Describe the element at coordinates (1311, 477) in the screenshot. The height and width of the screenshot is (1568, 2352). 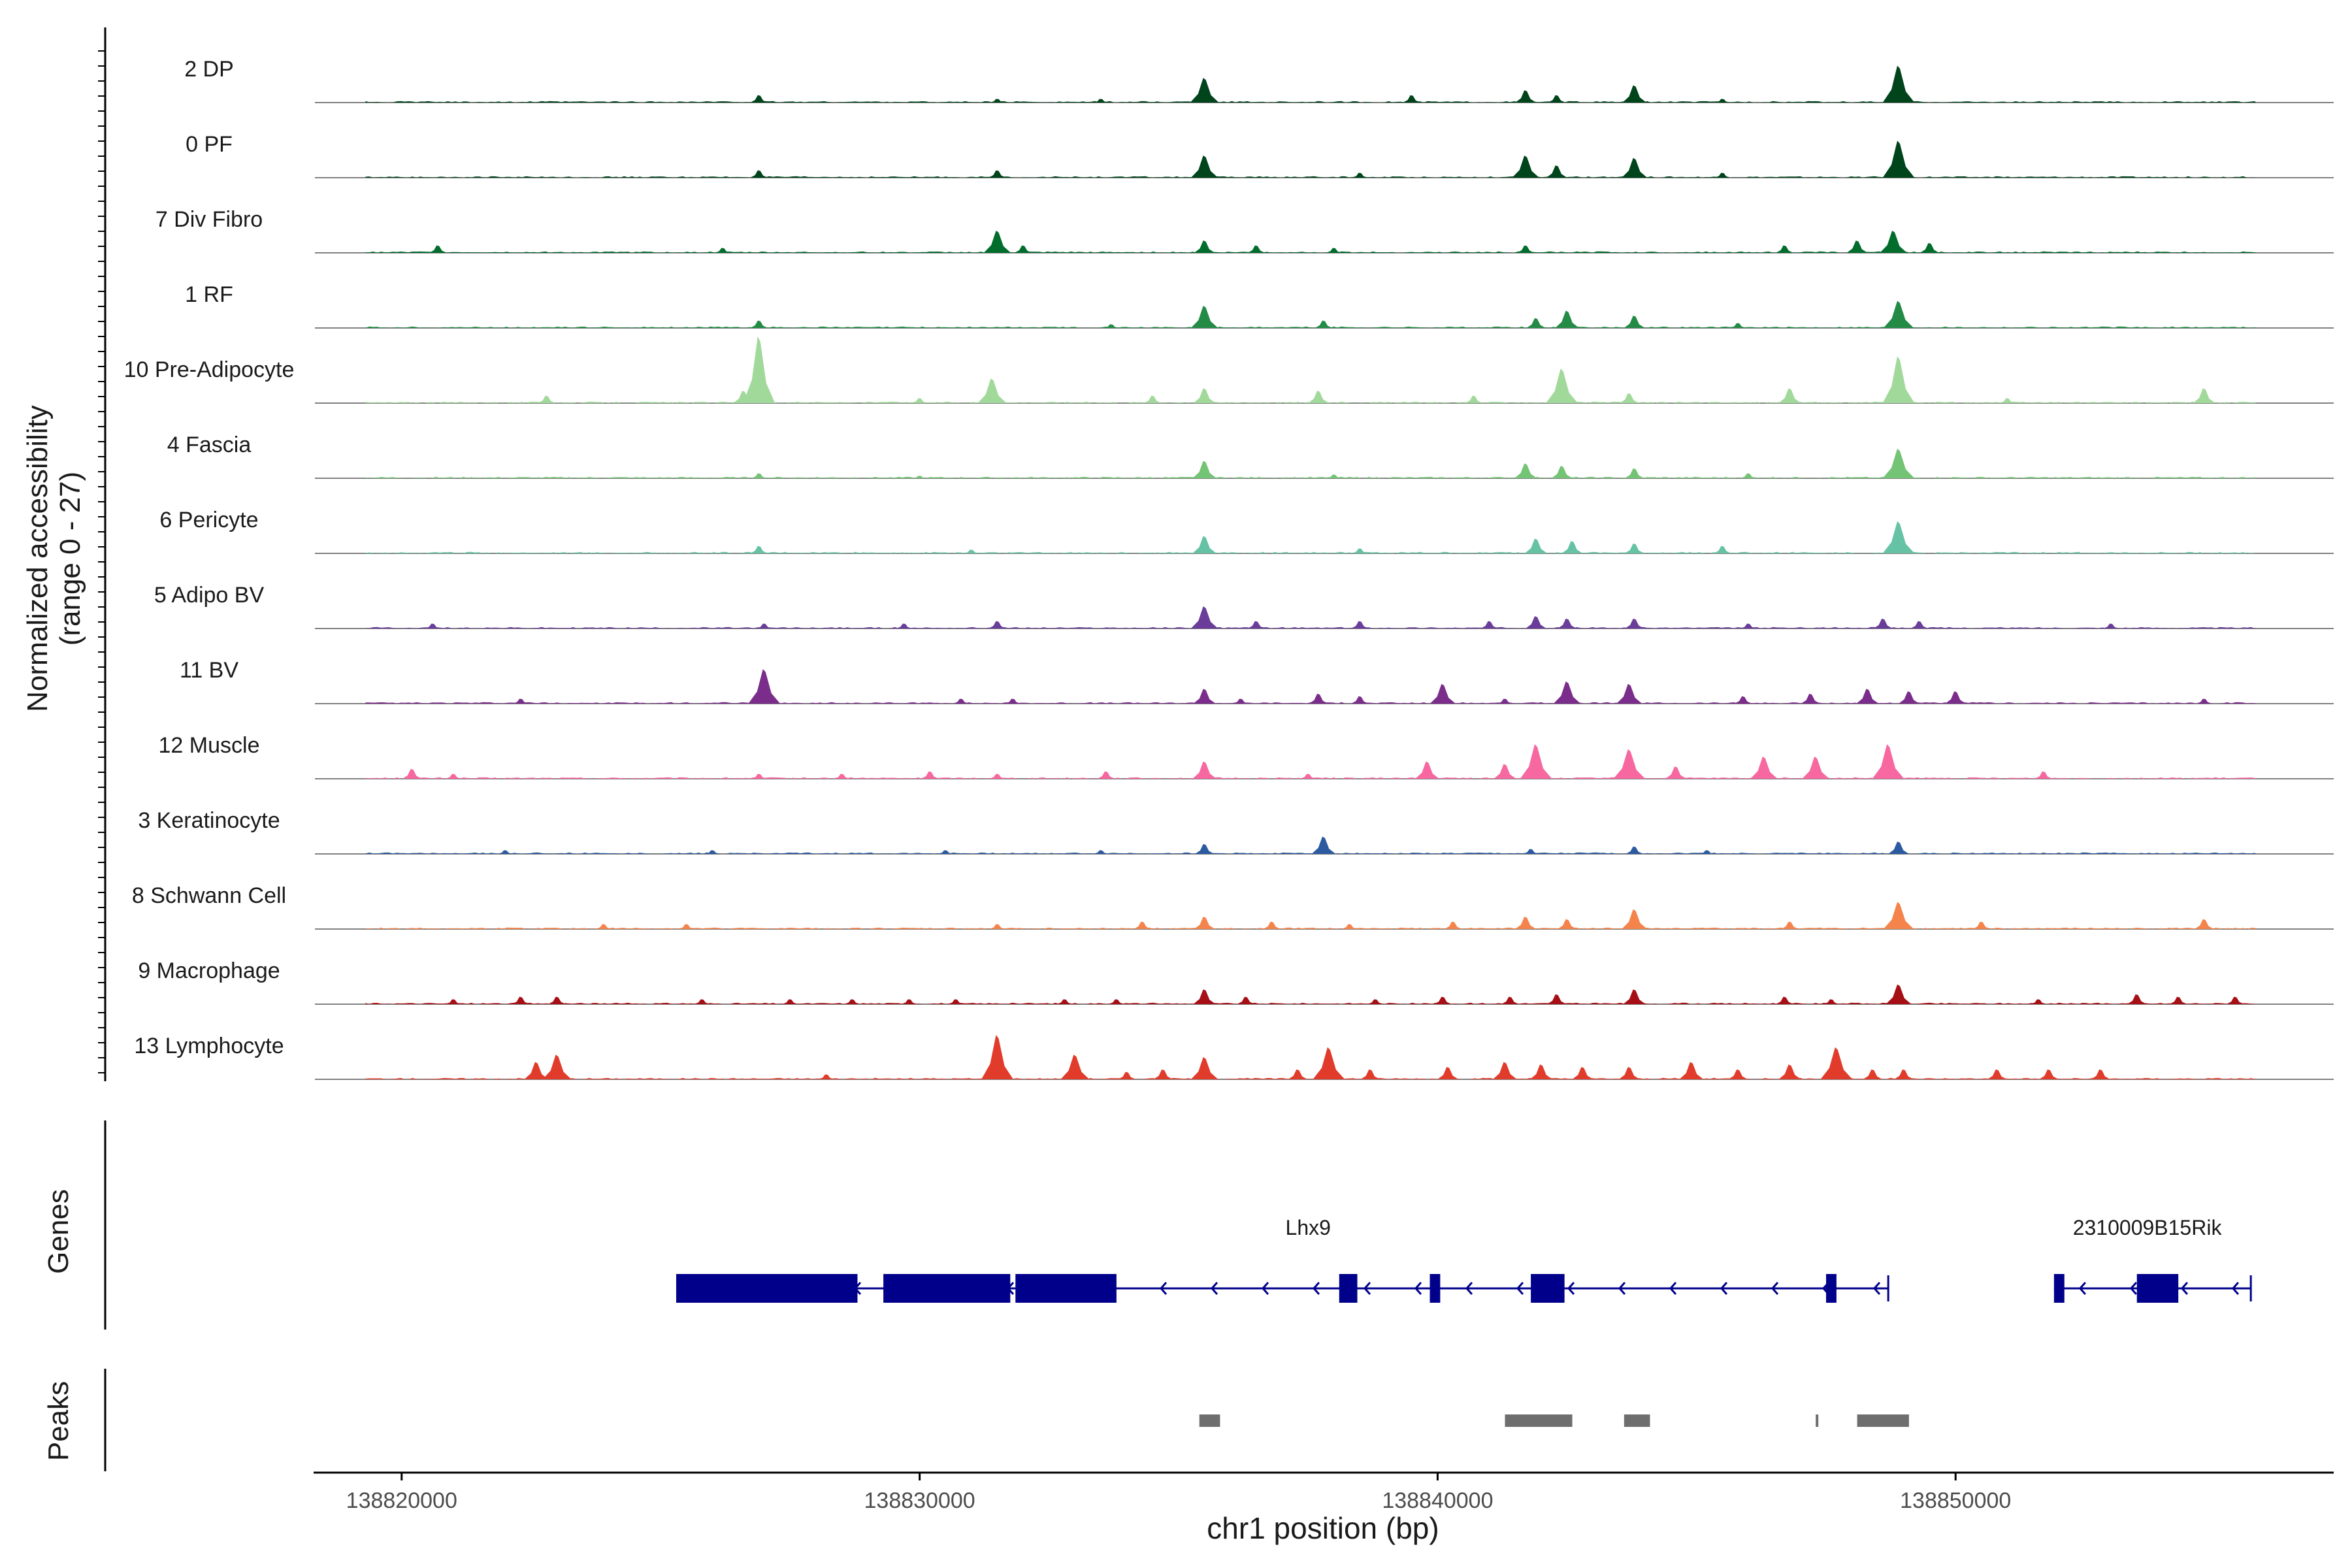
I see `track-background-signal` at that location.